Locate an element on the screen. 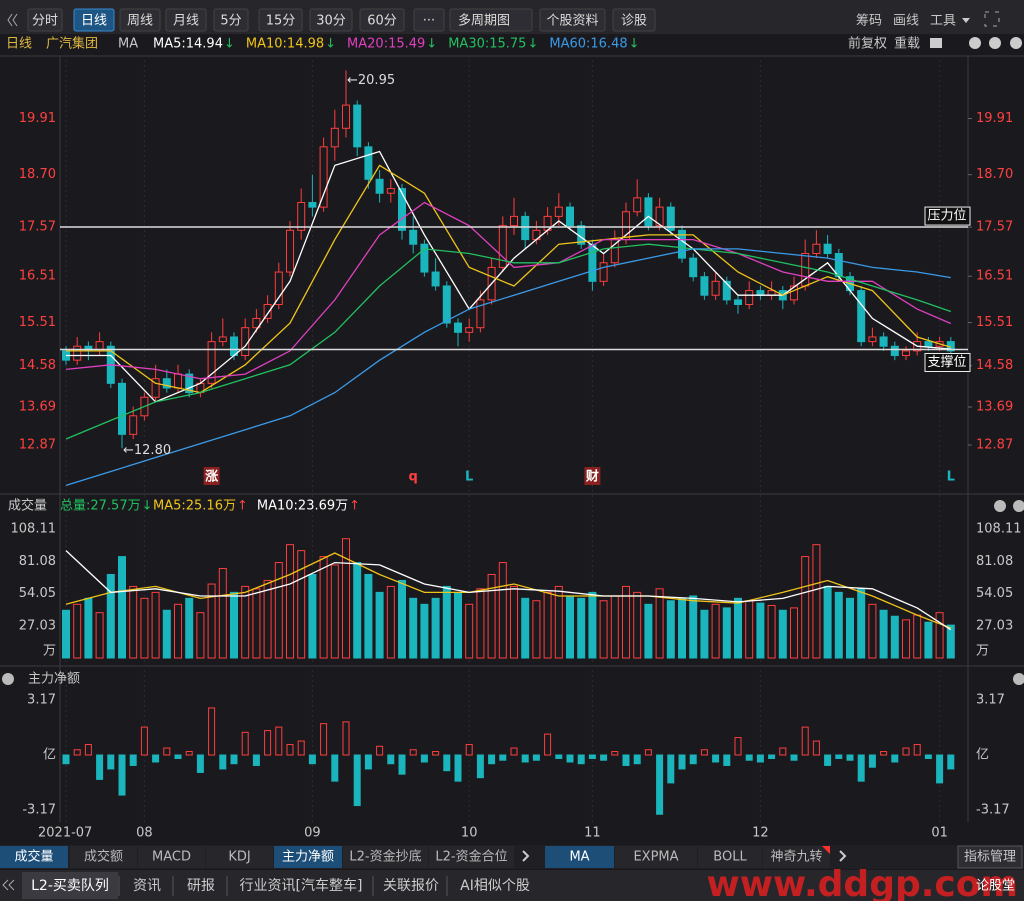 The height and width of the screenshot is (901, 1024). toolbar-label: 个股资料 is located at coordinates (572, 21).